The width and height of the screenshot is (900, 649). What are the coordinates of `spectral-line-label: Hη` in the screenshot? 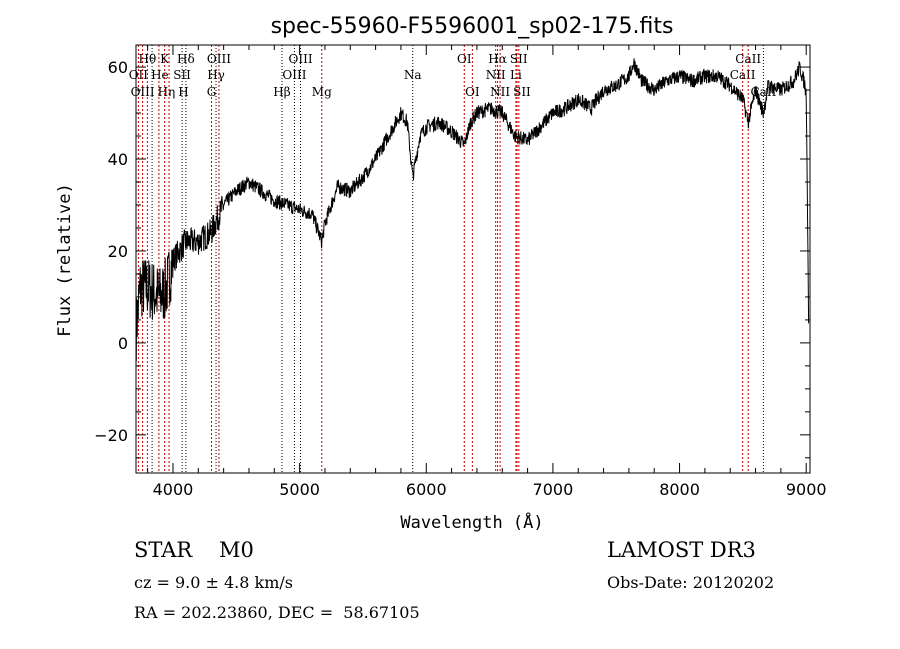 It's located at (167, 92).